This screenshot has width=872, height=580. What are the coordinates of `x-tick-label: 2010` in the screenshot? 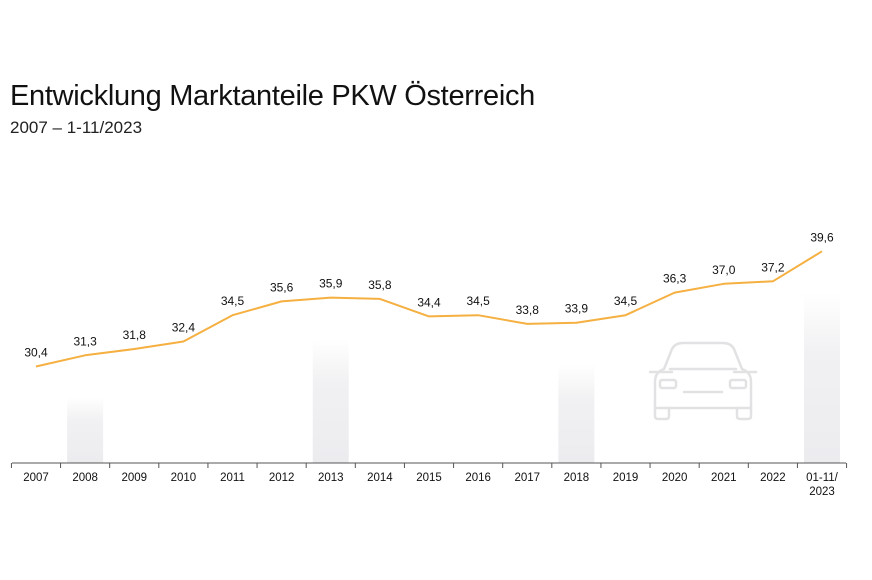 It's located at (184, 478).